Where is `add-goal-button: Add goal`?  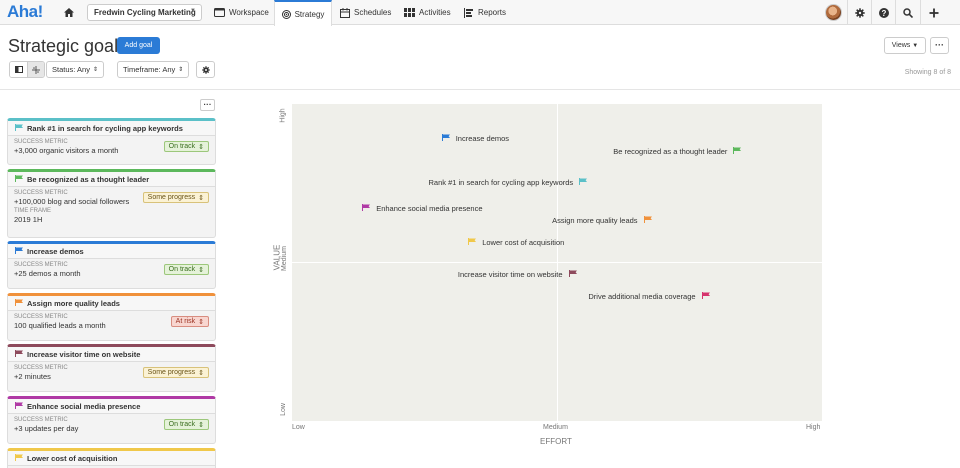 add-goal-button: Add goal is located at coordinates (138, 45).